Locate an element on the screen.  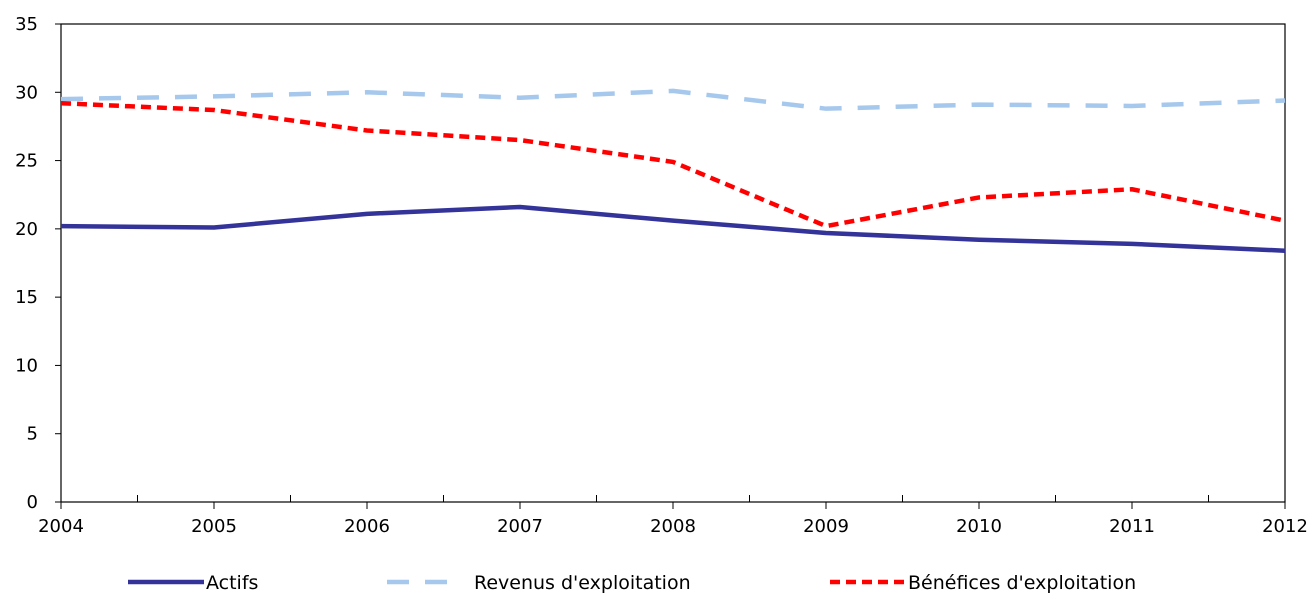
x-tick-label: 2010 is located at coordinates (979, 526).